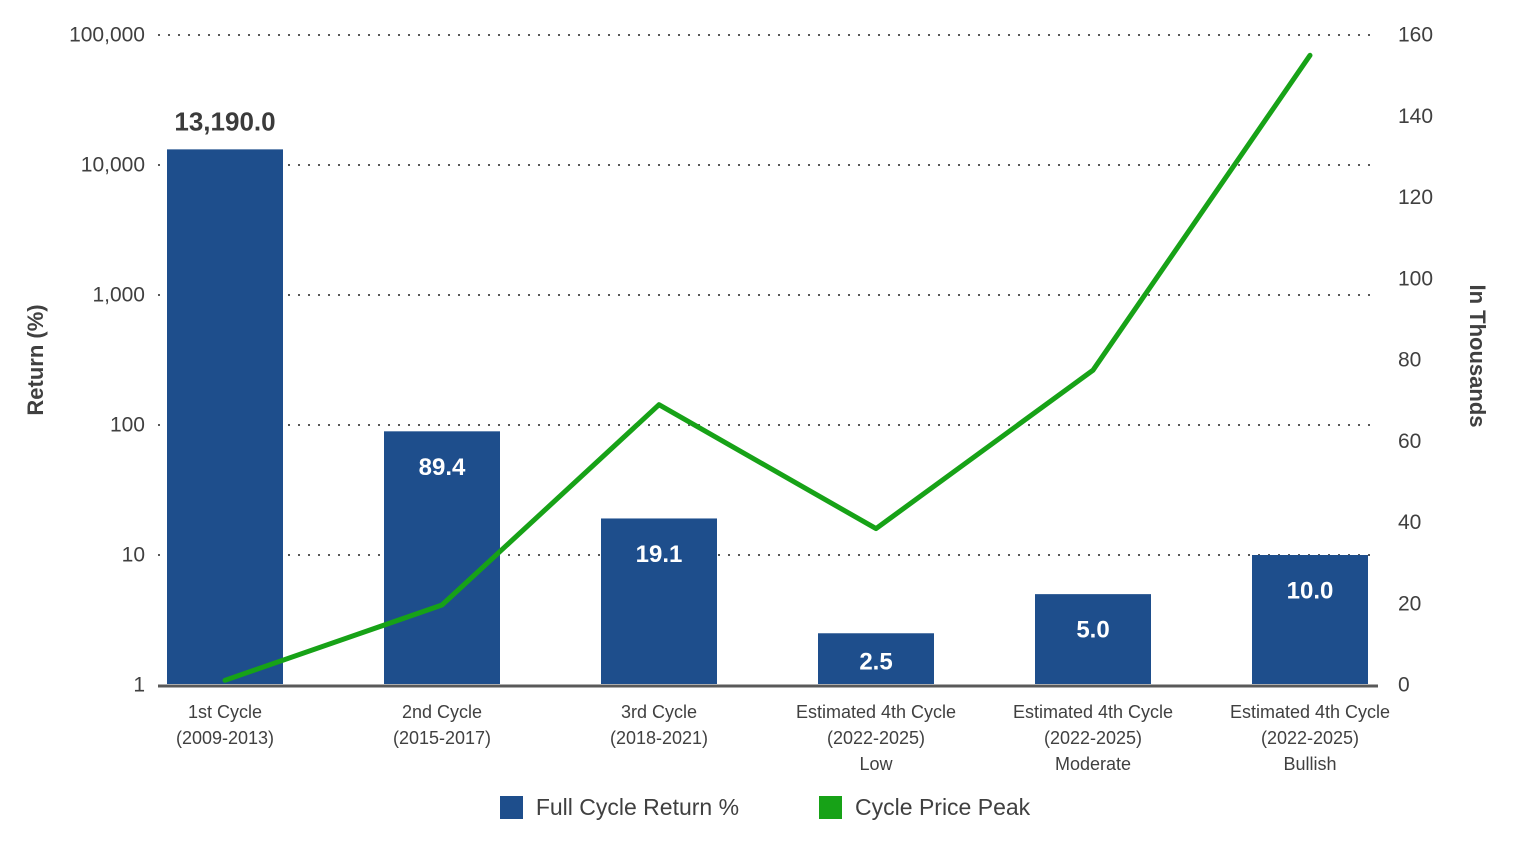 This screenshot has width=1530, height=854. Describe the element at coordinates (1477, 356) in the screenshot. I see `right-axis-title: In Thousands` at that location.